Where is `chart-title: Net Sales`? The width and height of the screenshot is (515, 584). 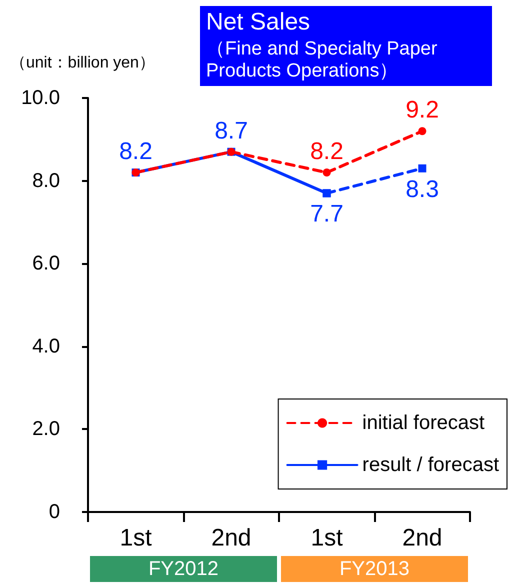 chart-title: Net Sales is located at coordinates (258, 22).